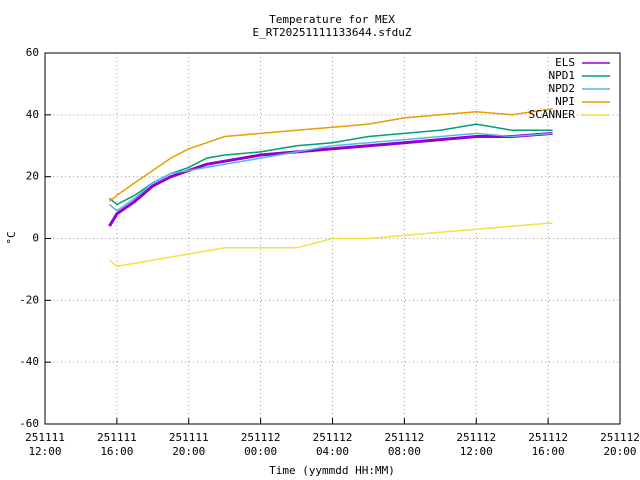  Describe the element at coordinates (562, 75) in the screenshot. I see `legend-label: NPD1` at that location.